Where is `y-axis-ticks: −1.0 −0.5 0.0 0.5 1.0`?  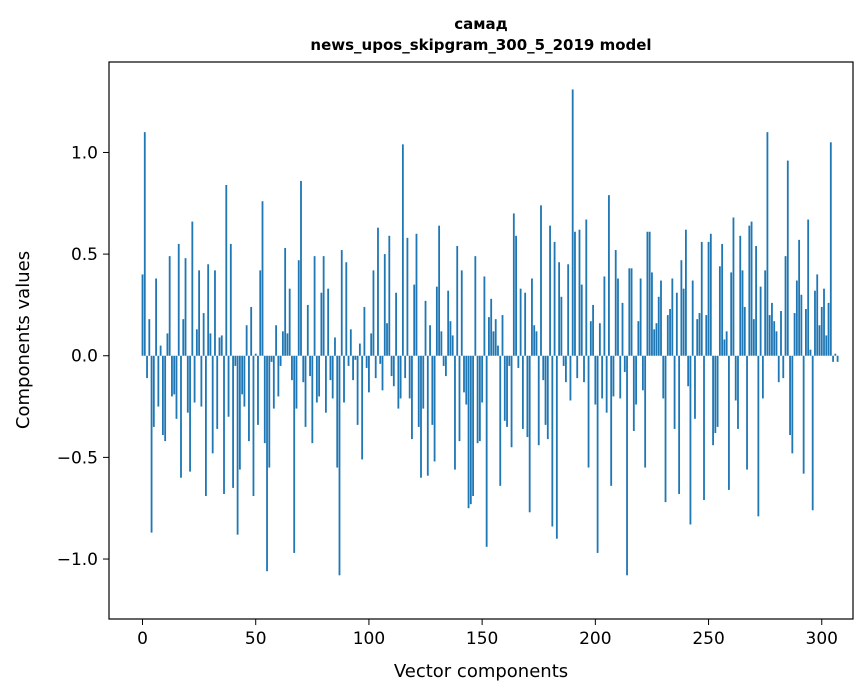
y-axis-ticks: −1.0 −0.5 0.0 0.5 1.0 is located at coordinates (83, 356).